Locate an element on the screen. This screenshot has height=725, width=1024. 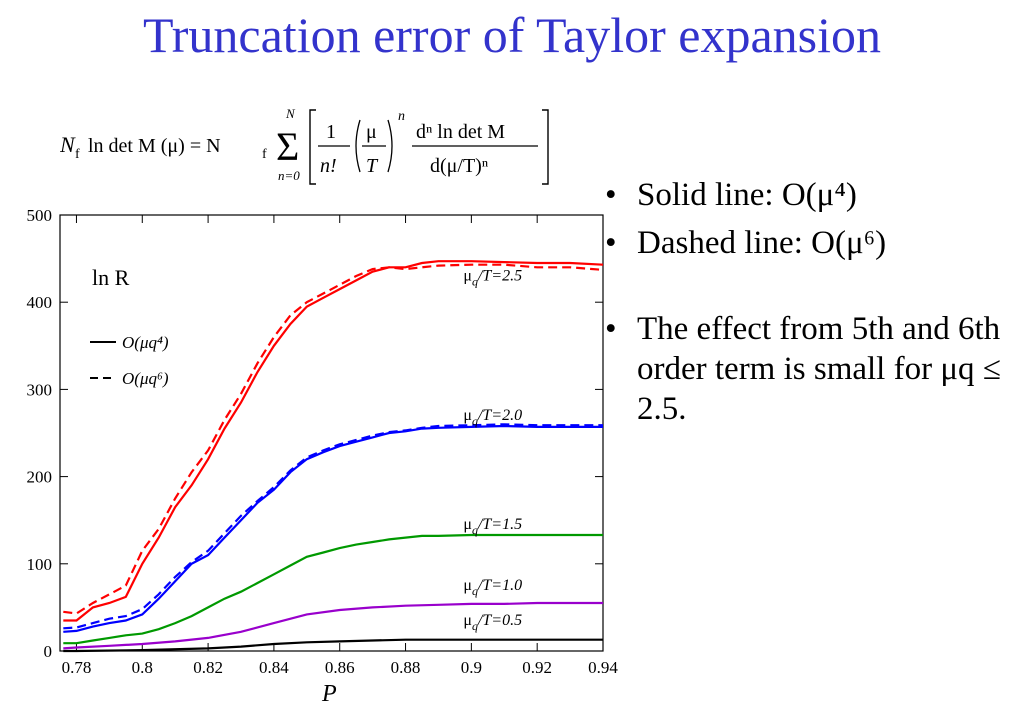
formula-sum-bottom: n=0 is located at coordinates (289, 175).